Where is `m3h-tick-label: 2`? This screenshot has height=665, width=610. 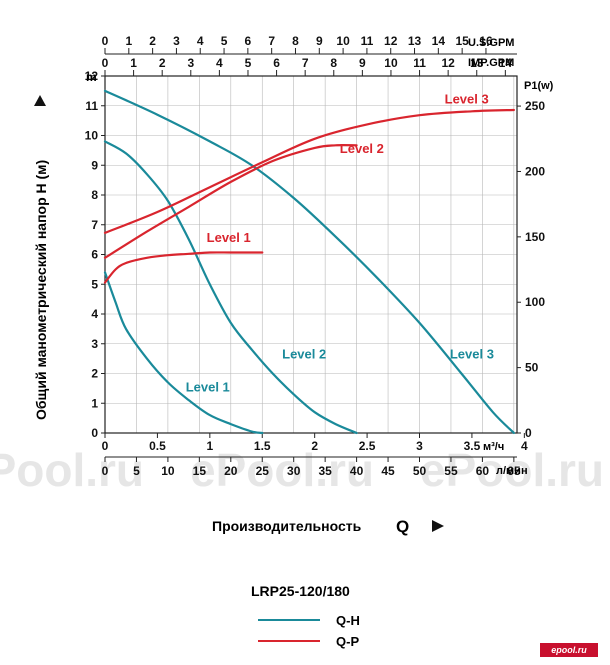 m3h-tick-label: 2 is located at coordinates (314, 446).